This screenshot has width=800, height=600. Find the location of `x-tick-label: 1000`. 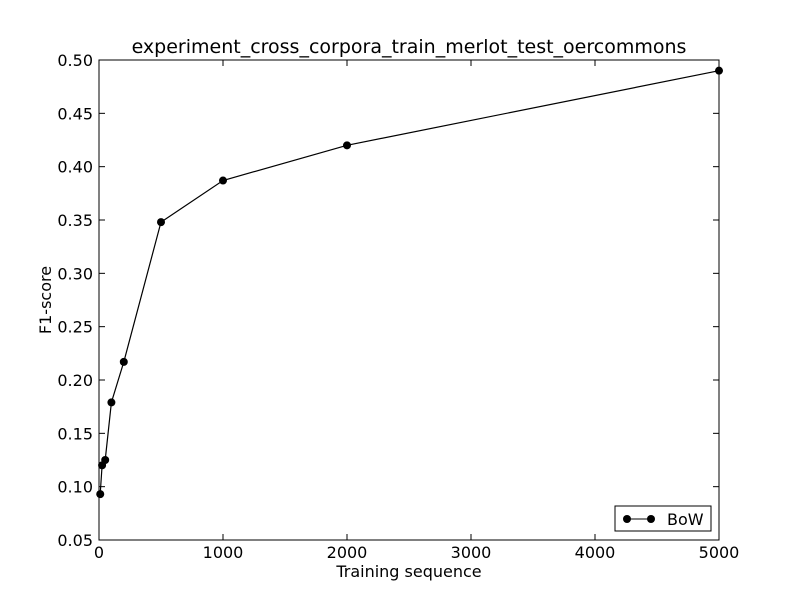

x-tick-label: 1000 is located at coordinates (223, 552).